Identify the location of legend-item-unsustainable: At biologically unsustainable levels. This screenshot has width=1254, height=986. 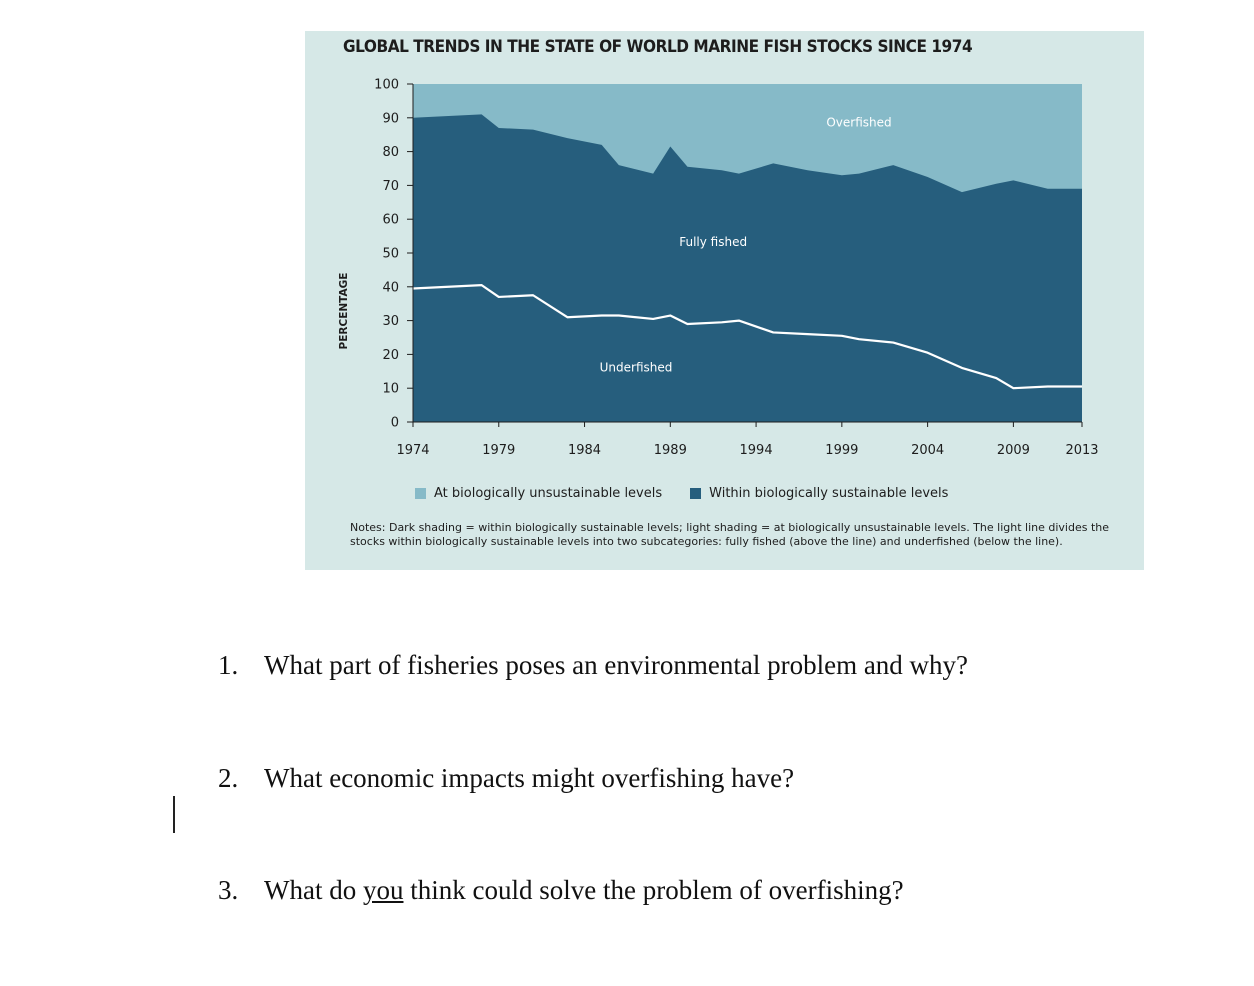
(538, 493).